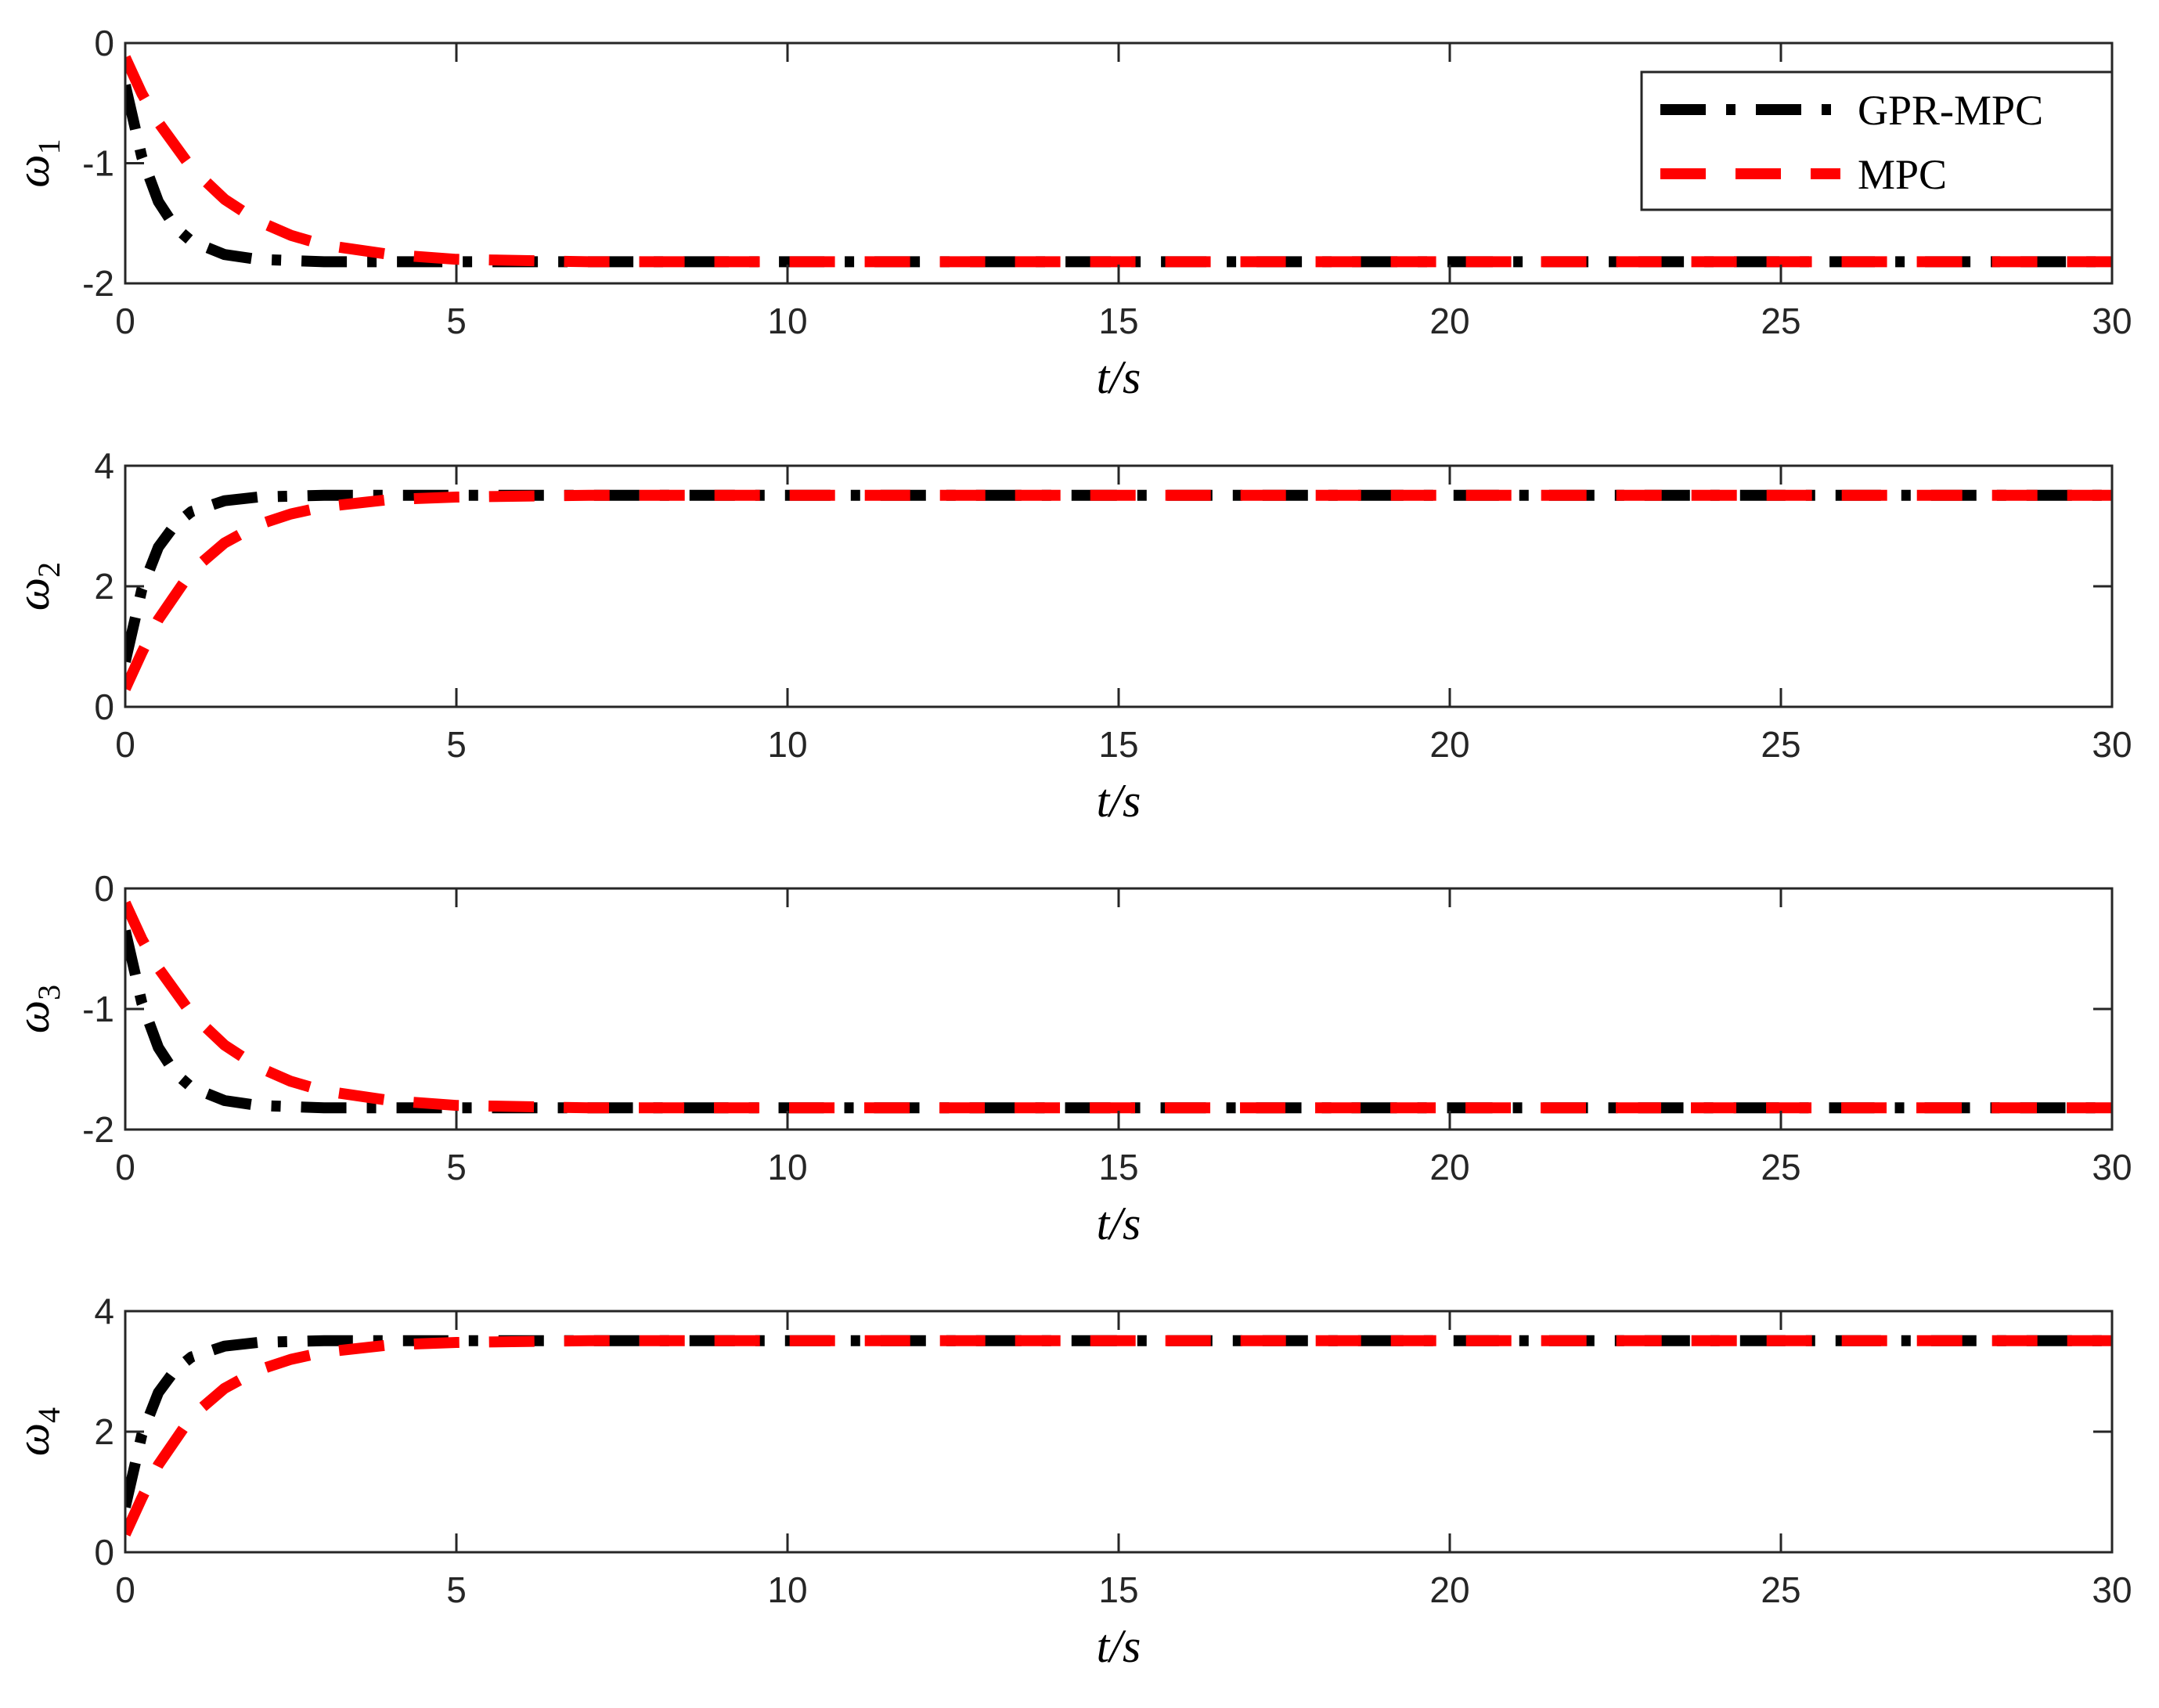 This screenshot has width=2159, height=1708. Describe the element at coordinates (1950, 110) in the screenshot. I see `legend-label: GPR-MPC` at that location.